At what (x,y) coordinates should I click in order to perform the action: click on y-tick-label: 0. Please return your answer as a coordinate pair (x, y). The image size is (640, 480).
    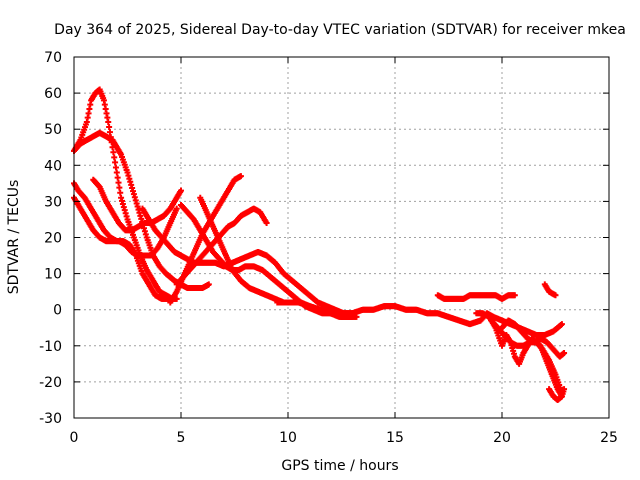
    Looking at the image, I should click on (57, 311).